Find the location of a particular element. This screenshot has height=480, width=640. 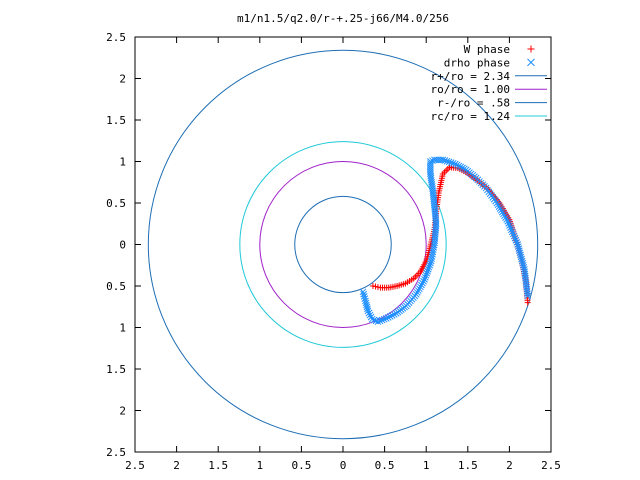

x-tick-label: 0 is located at coordinates (343, 465).